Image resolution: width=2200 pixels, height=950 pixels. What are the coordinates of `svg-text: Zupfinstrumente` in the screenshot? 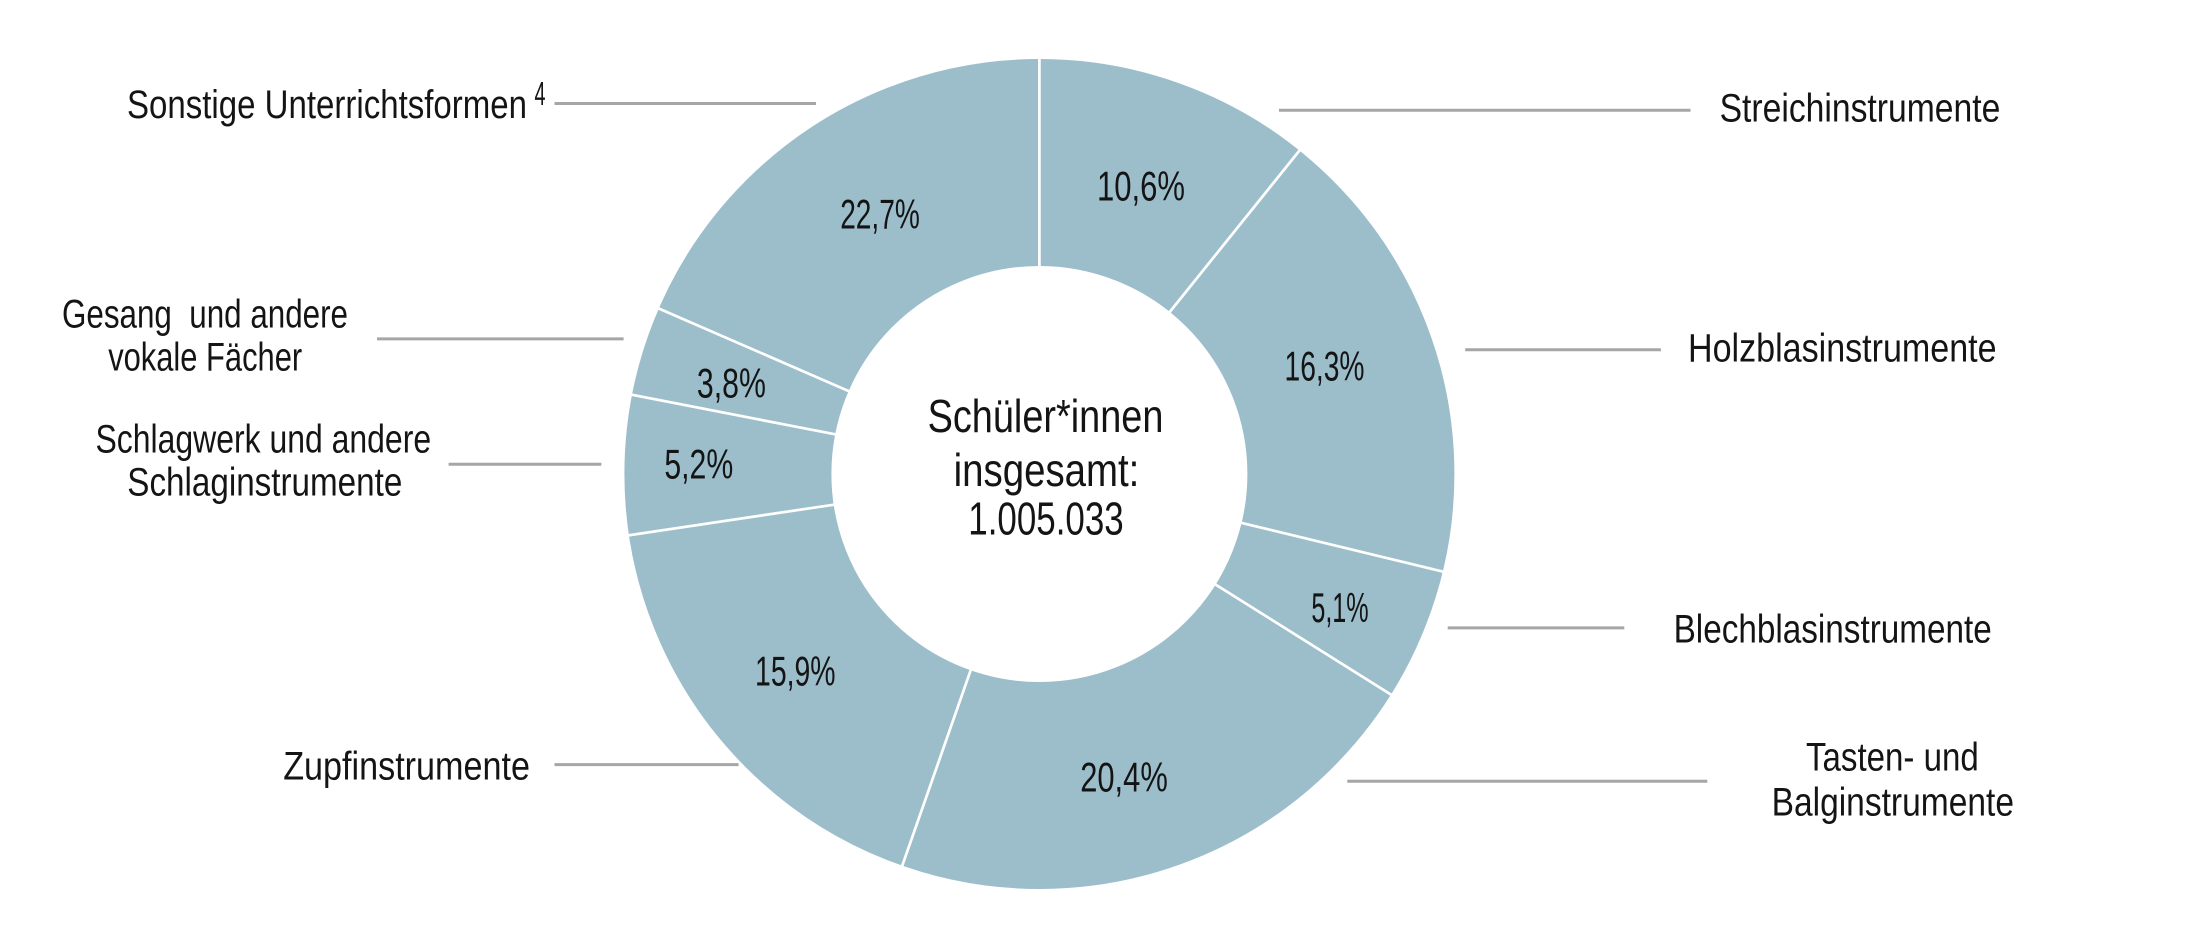 It's located at (406, 767).